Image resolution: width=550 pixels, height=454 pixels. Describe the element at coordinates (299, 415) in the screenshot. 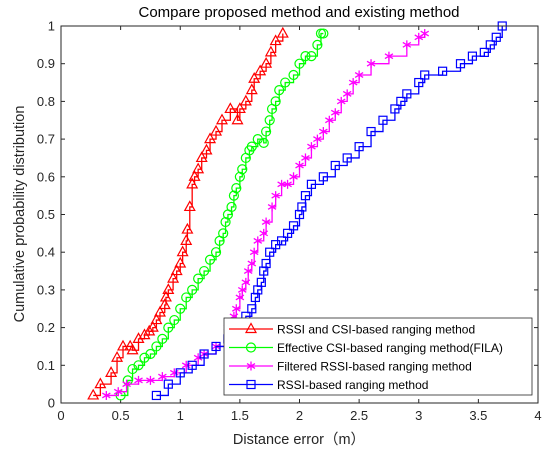

I see `x-tick-label: 2` at that location.